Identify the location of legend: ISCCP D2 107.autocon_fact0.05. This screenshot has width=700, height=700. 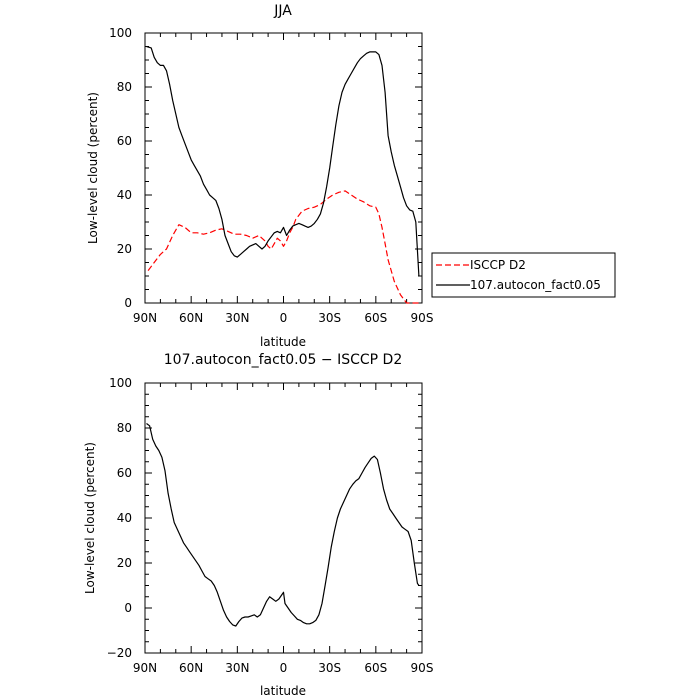
(523, 275).